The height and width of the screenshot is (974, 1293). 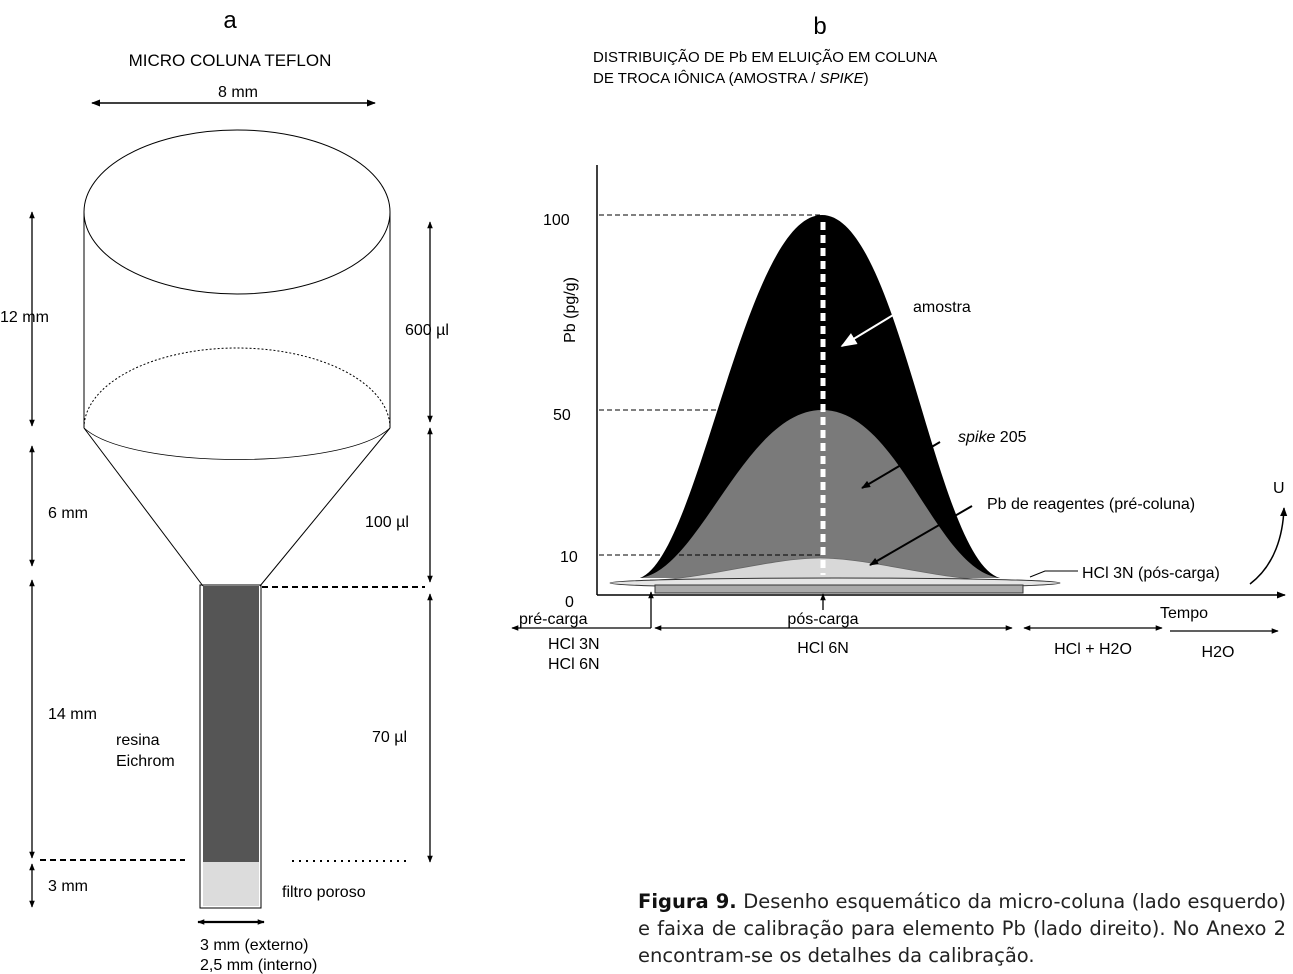 I want to click on cylinder-bottom-back, so click(x=237, y=388).